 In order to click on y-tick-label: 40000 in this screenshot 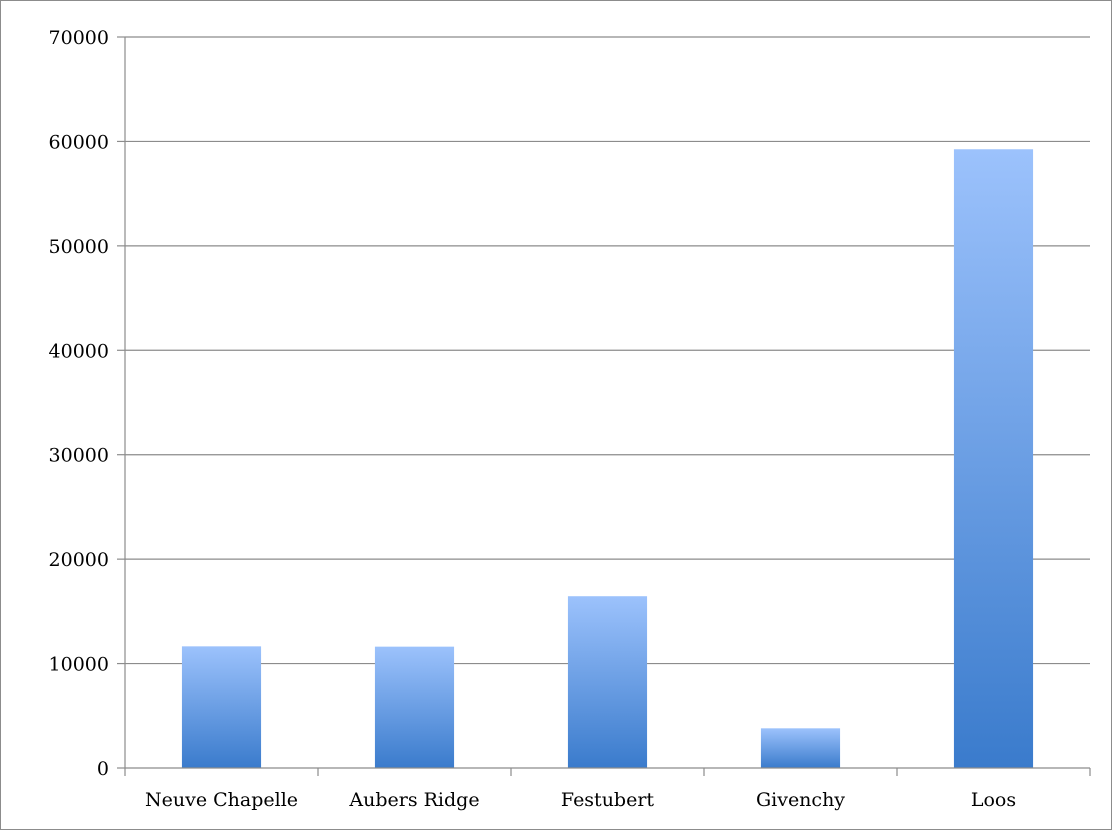, I will do `click(79, 351)`.